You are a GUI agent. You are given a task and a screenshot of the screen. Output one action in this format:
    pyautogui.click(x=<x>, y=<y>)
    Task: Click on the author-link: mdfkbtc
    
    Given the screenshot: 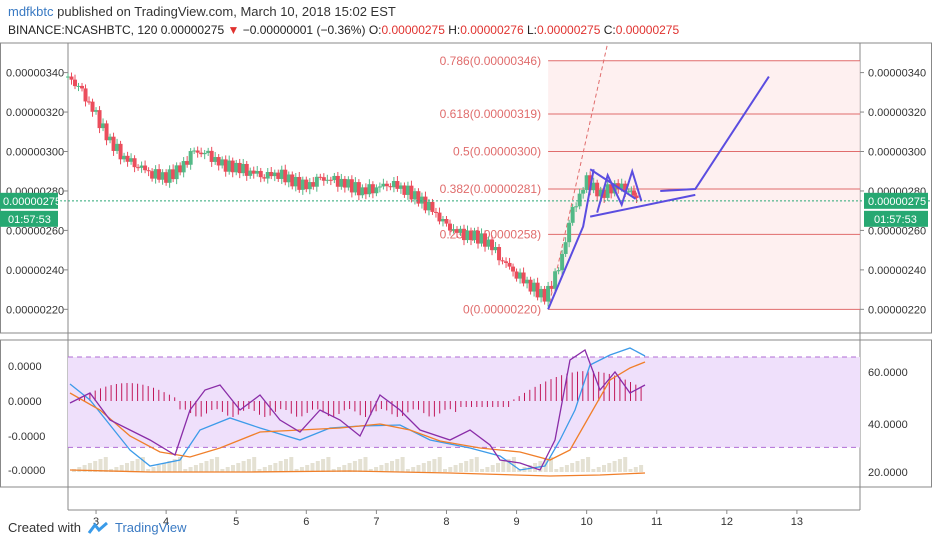 What is the action you would take?
    pyautogui.click(x=31, y=11)
    